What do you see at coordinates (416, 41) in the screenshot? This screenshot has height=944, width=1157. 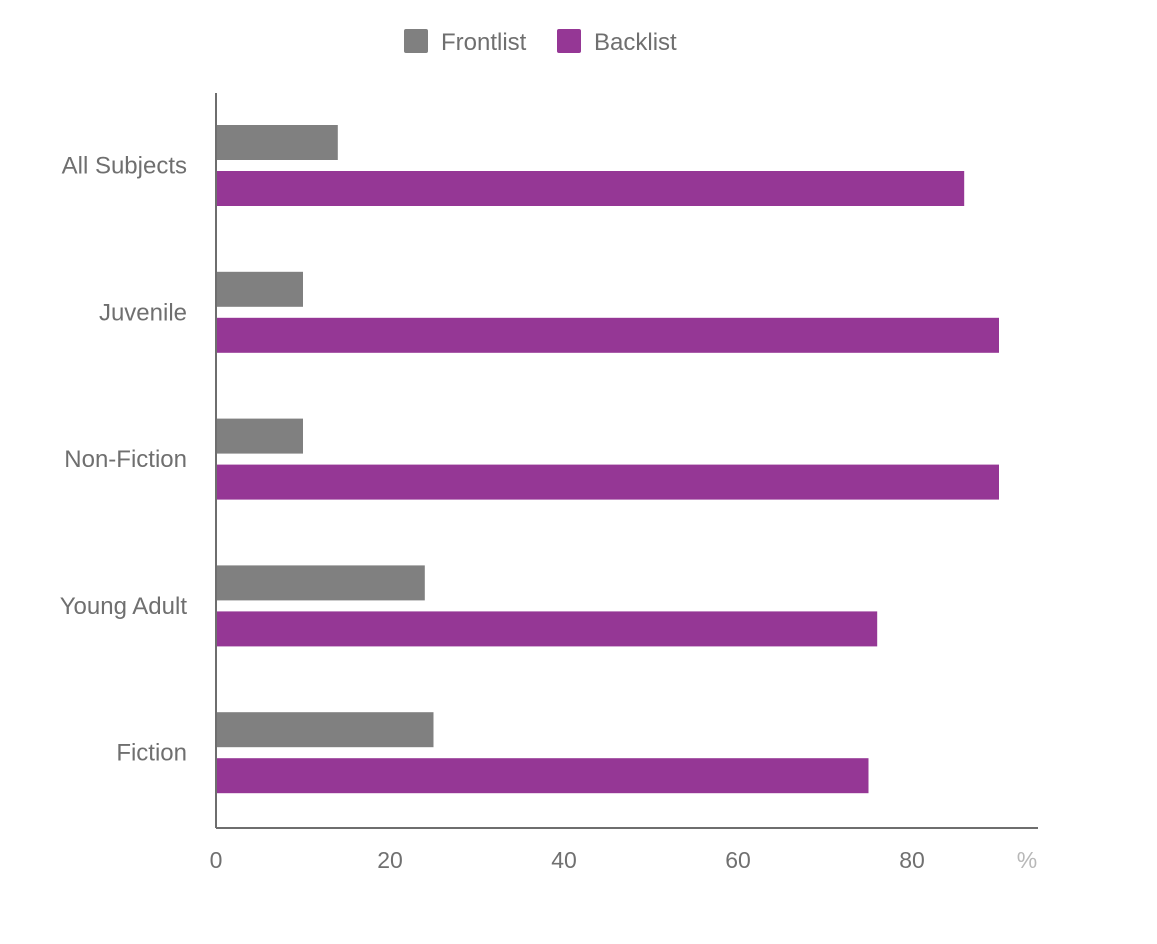 I see `legend-swatch-frontlist` at bounding box center [416, 41].